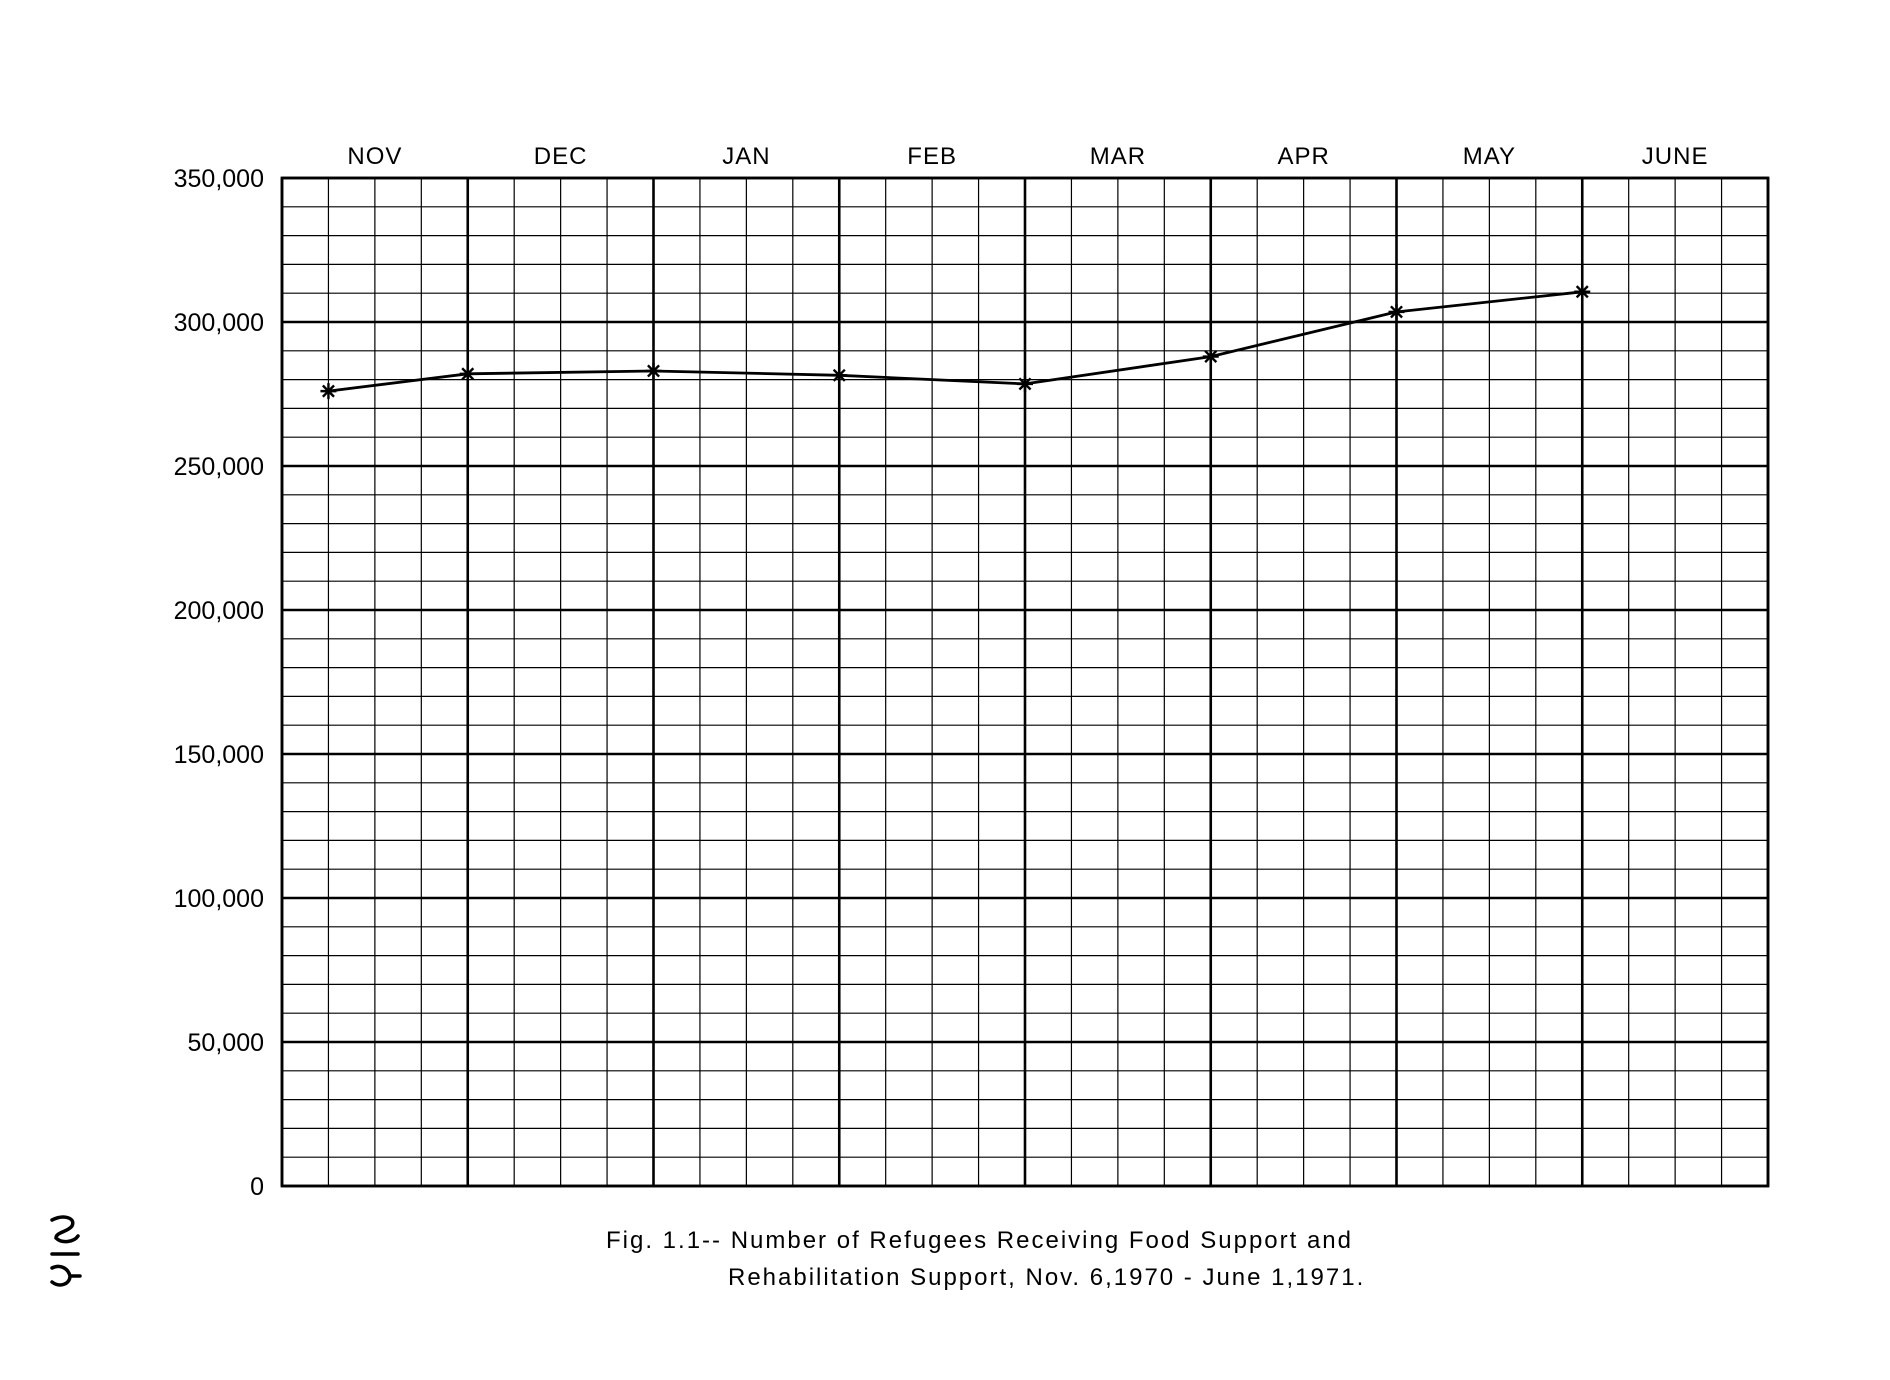 This screenshot has height=1380, width=1890. I want to click on series-polyline, so click(955, 341).